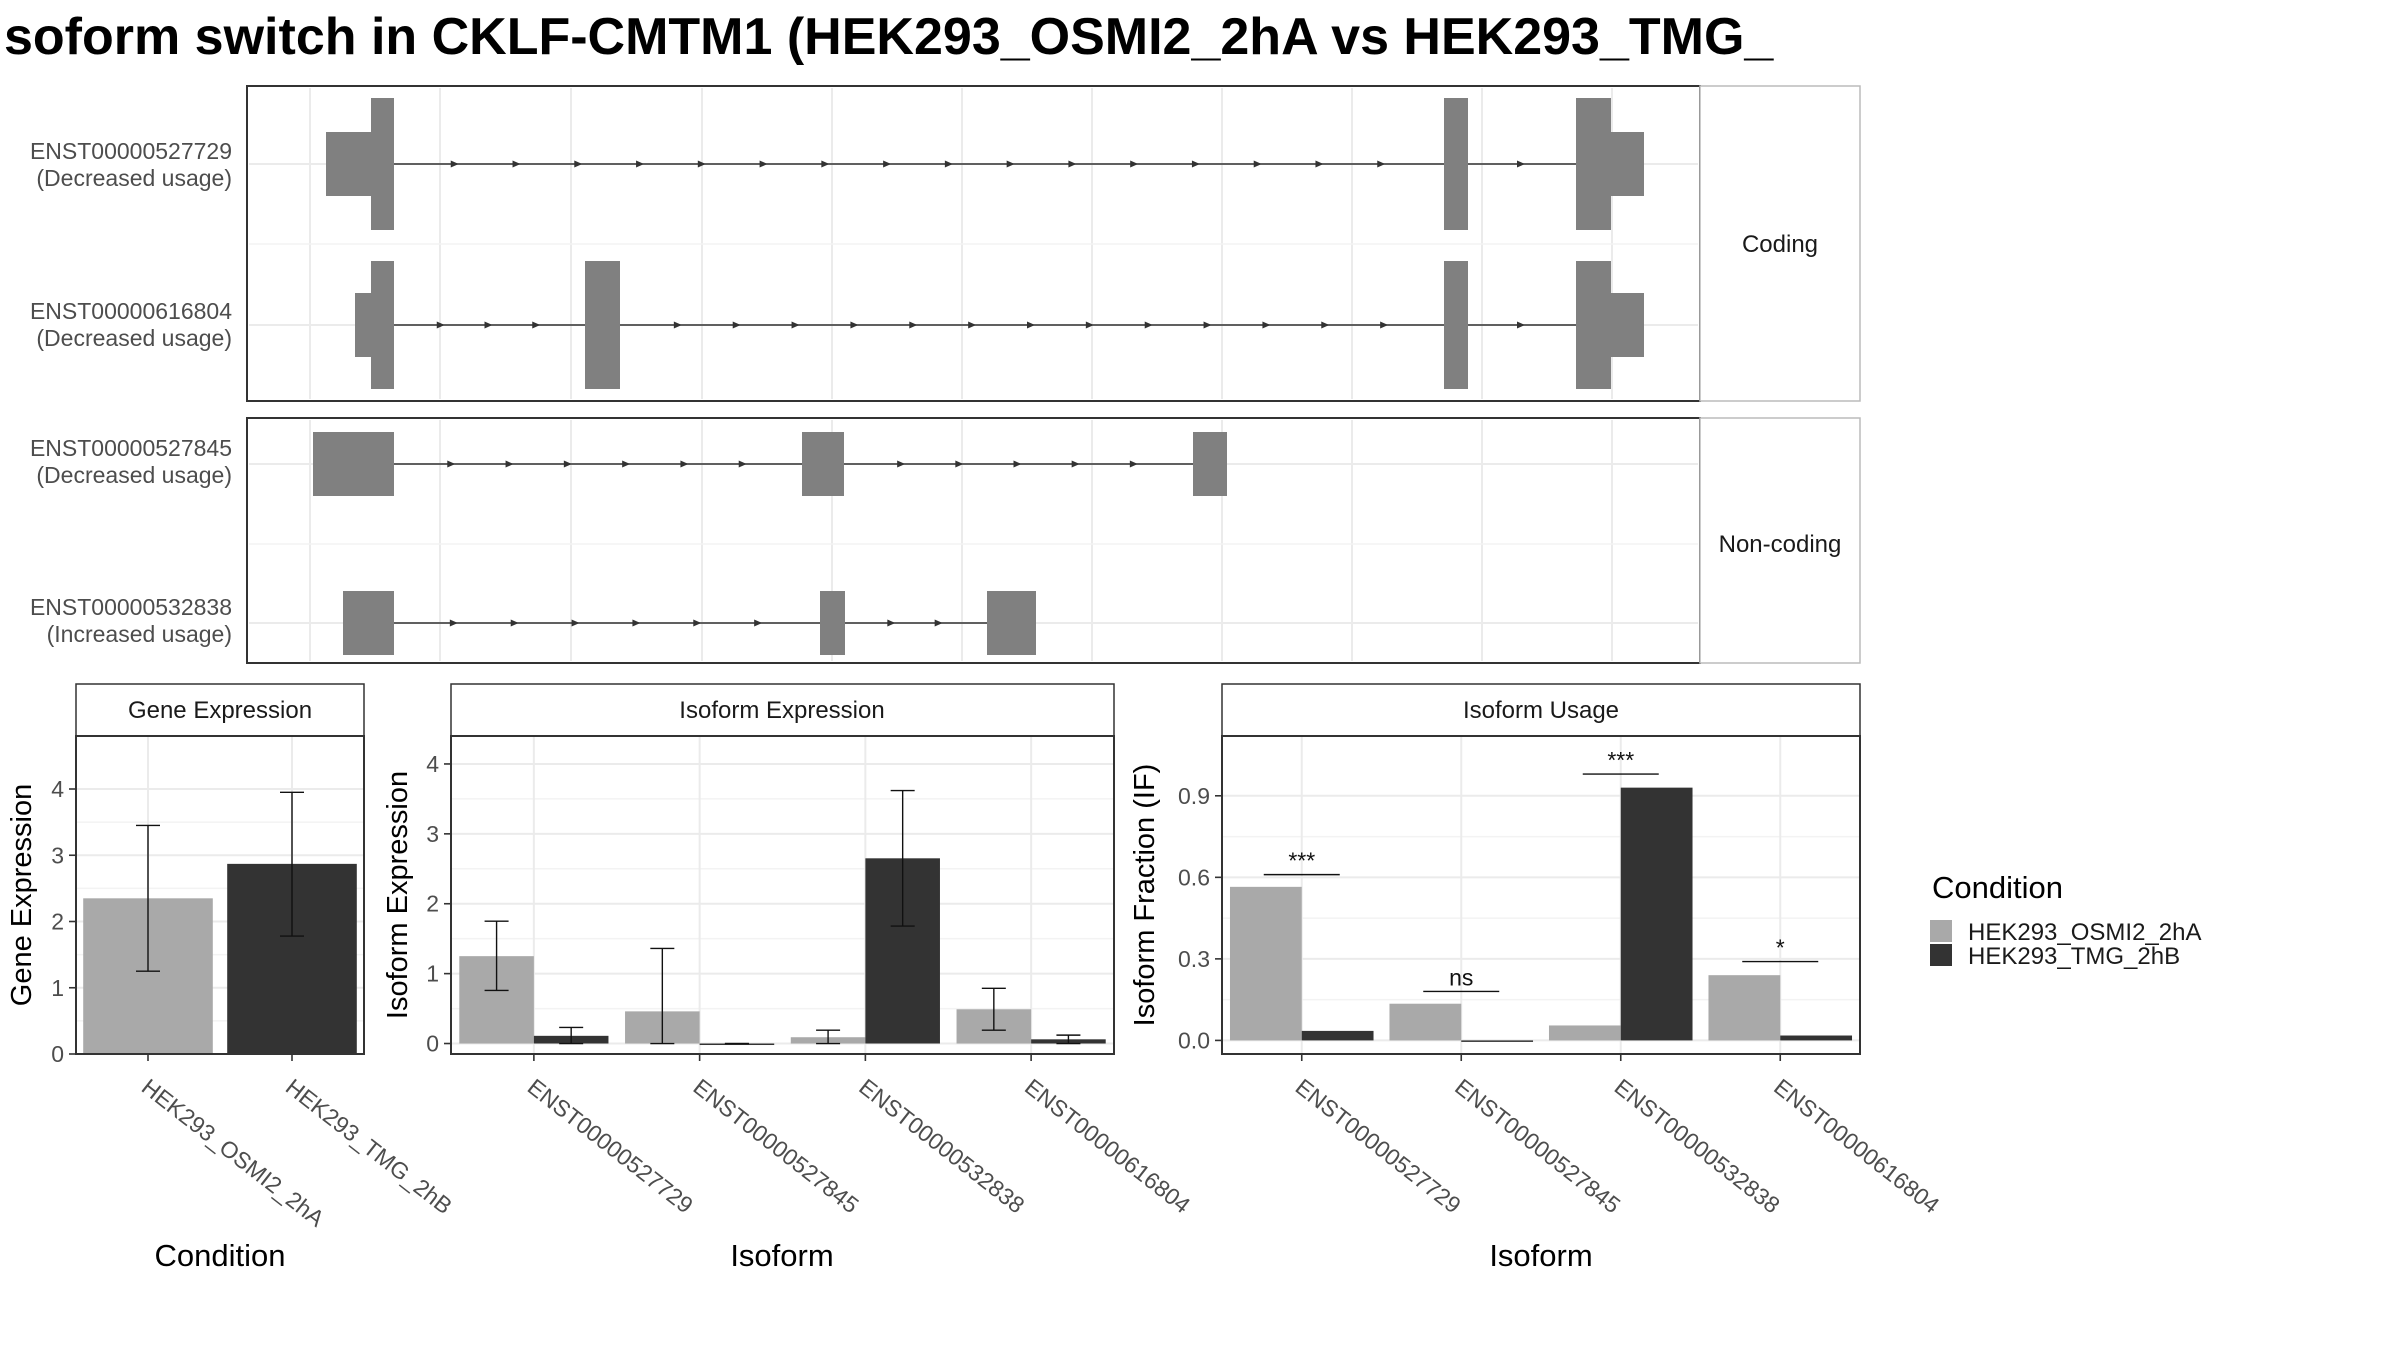 The width and height of the screenshot is (2400, 1350). I want to click on gene-expression-border, so click(220, 895).